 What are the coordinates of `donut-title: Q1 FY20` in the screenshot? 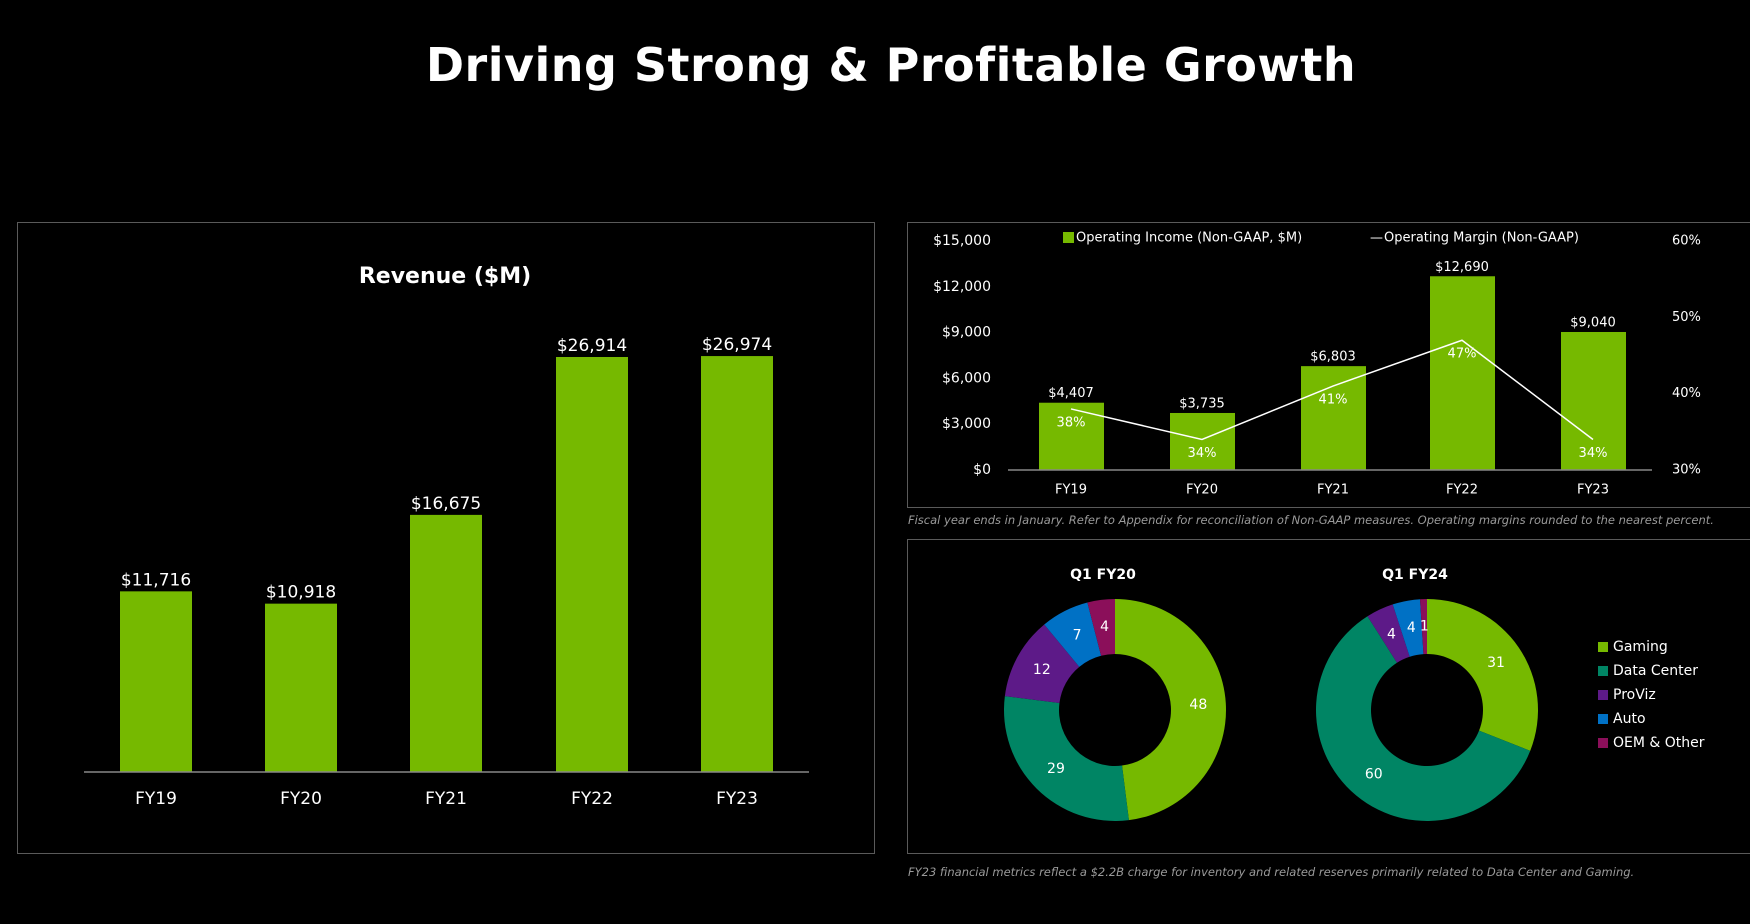 It's located at (1103, 575).